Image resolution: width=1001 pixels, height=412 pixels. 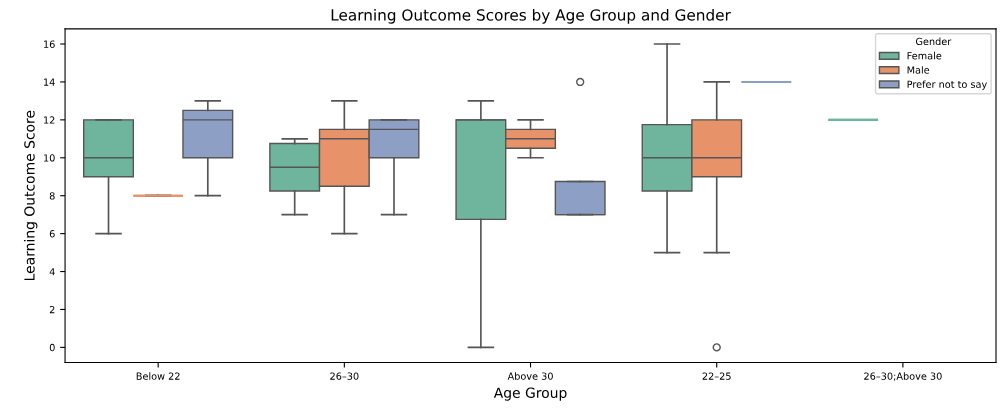 I want to click on x-tick-label: Below 22, so click(x=158, y=376).